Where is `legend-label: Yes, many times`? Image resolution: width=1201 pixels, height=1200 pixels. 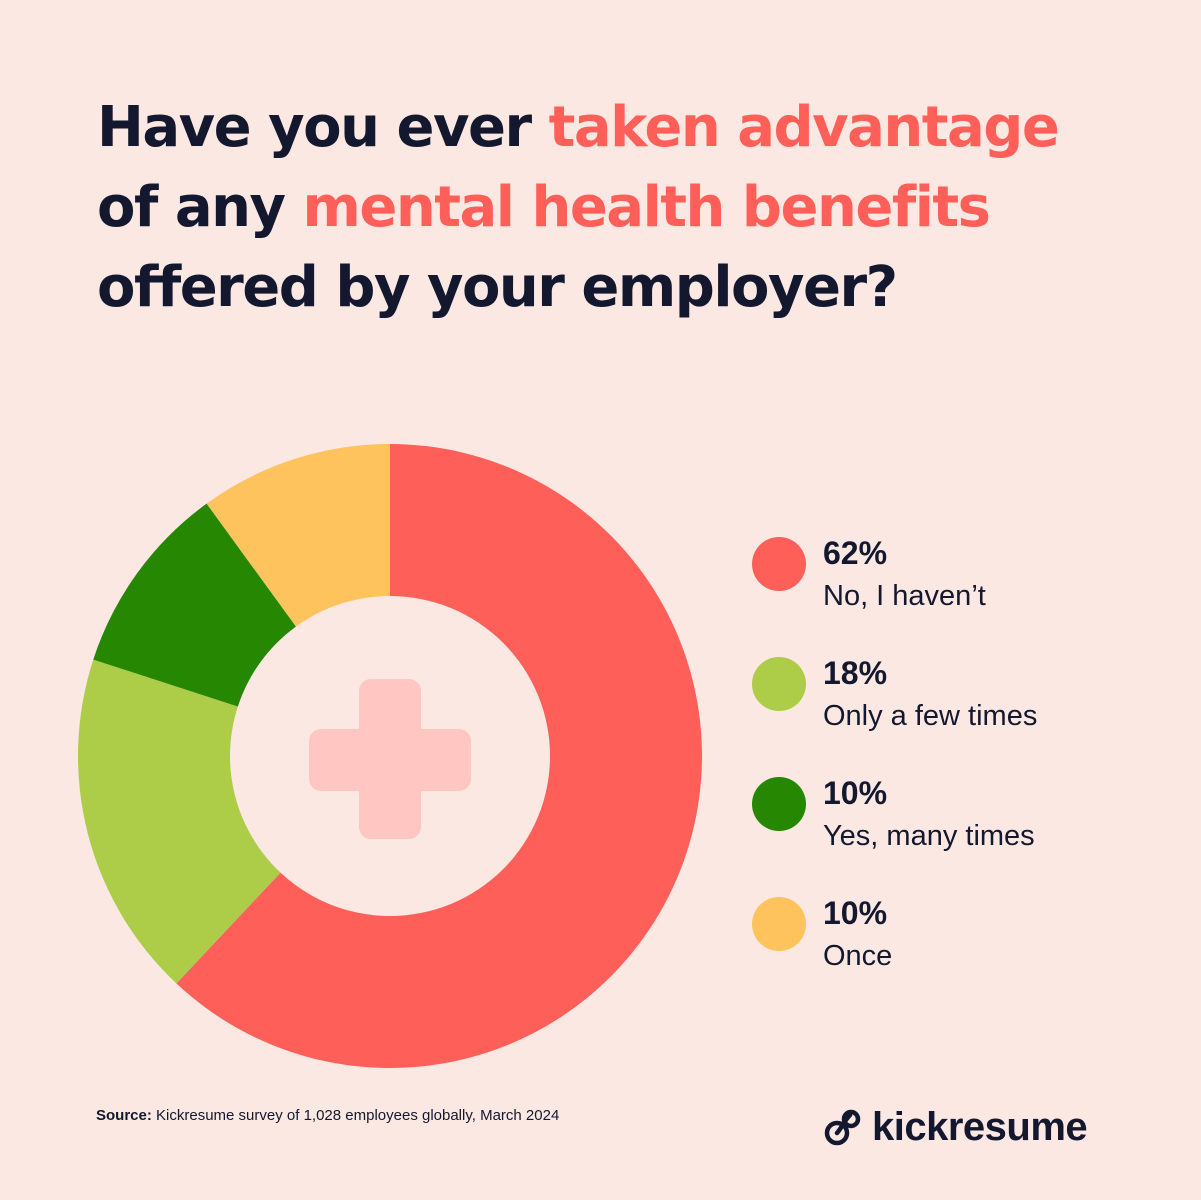 legend-label: Yes, many times is located at coordinates (929, 836).